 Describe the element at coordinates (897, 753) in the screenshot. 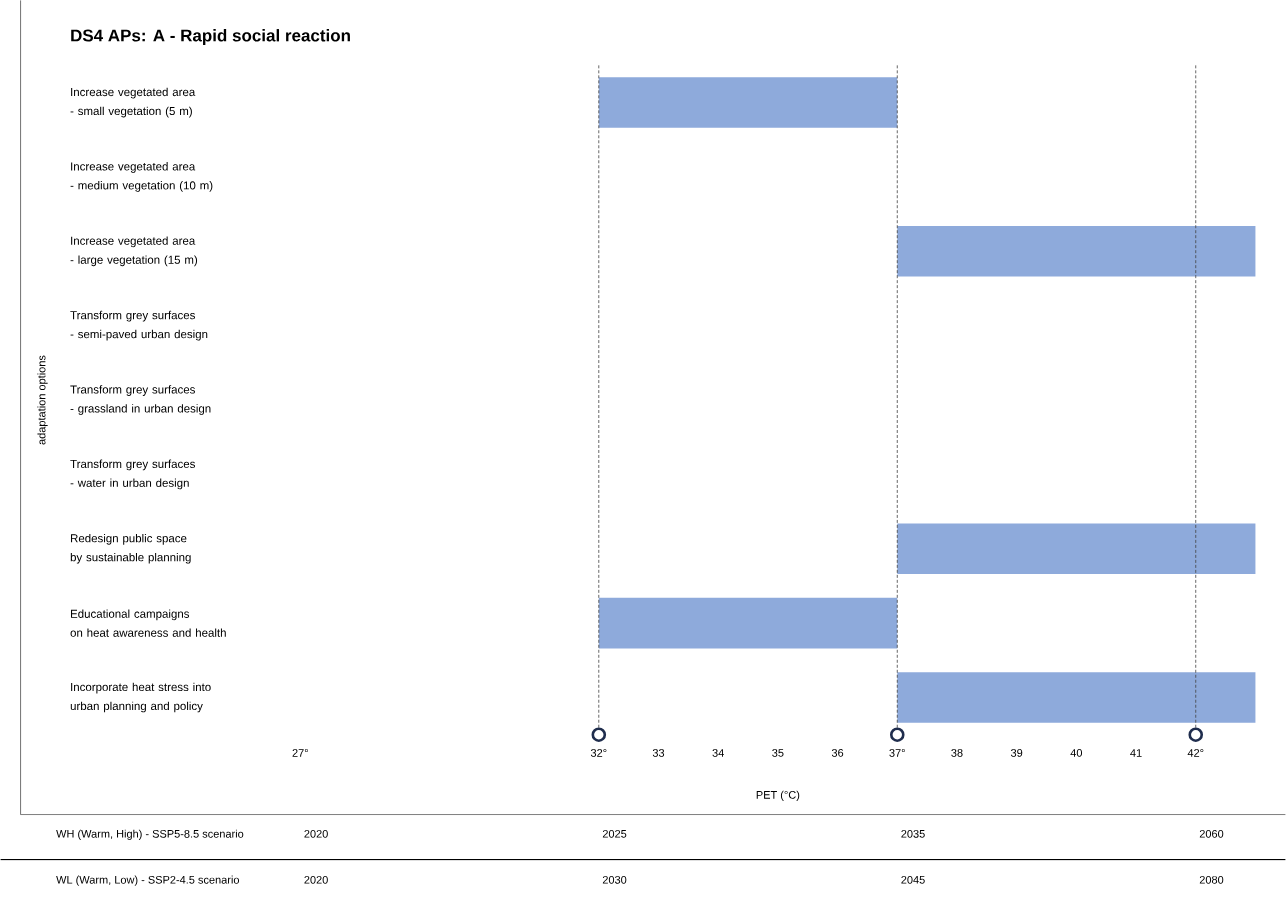

I see `x-tick-label: 37°` at that location.